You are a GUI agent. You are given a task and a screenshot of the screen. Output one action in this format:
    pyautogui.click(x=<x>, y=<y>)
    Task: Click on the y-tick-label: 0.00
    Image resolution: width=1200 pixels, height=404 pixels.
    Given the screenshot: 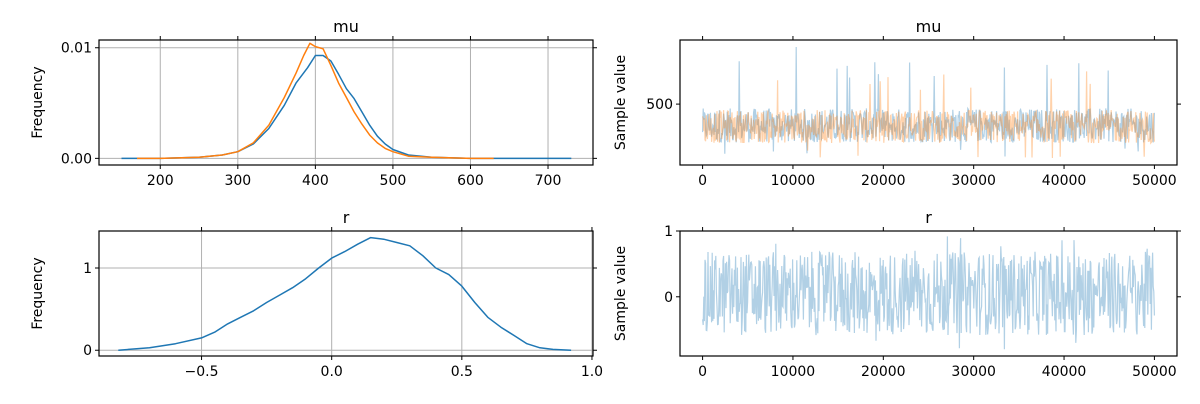 What is the action you would take?
    pyautogui.click(x=76, y=159)
    